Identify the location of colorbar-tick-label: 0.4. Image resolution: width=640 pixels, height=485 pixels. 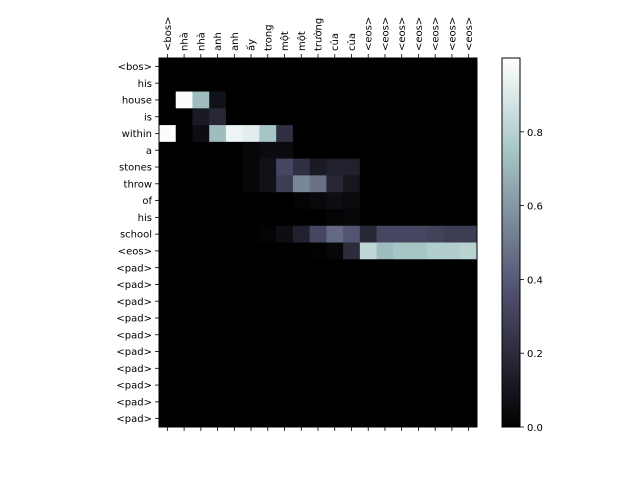
(535, 280).